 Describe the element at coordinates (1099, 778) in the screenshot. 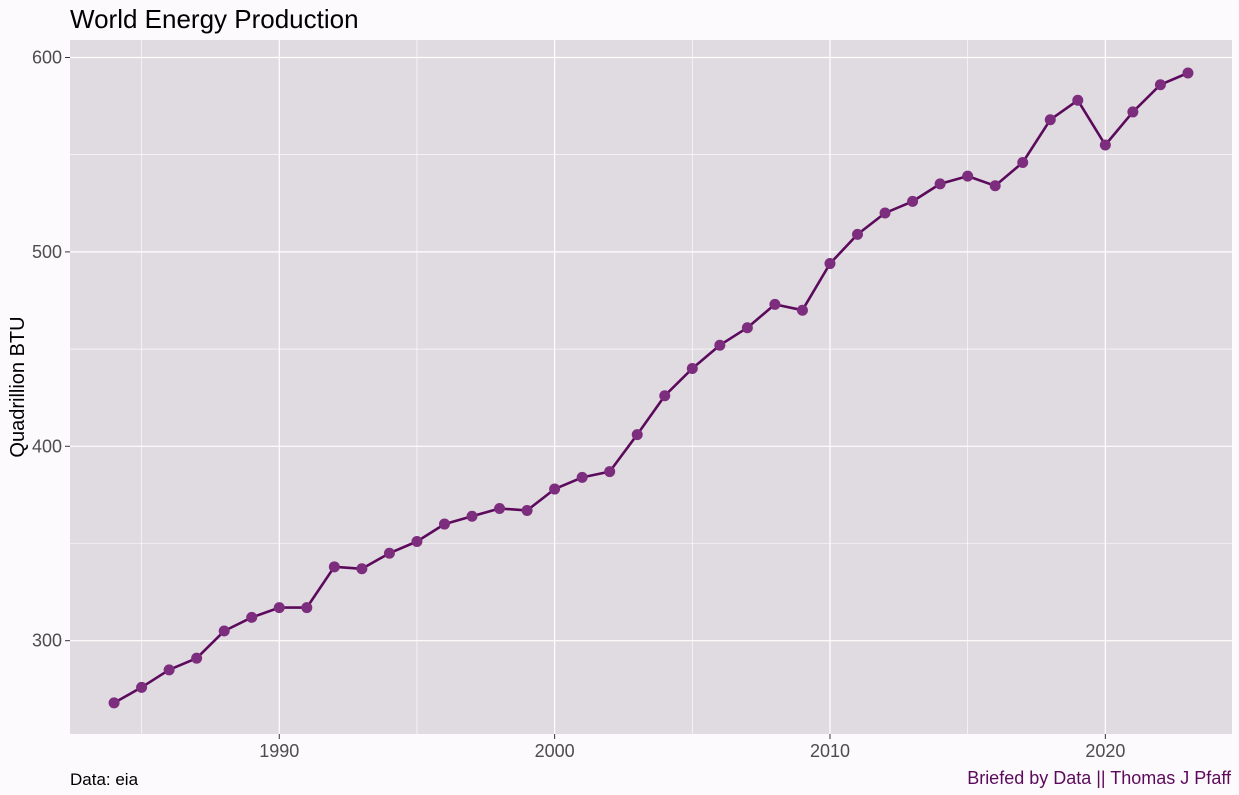

I see `credit-caption: Briefed by Data || Thomas J Pfaff` at that location.